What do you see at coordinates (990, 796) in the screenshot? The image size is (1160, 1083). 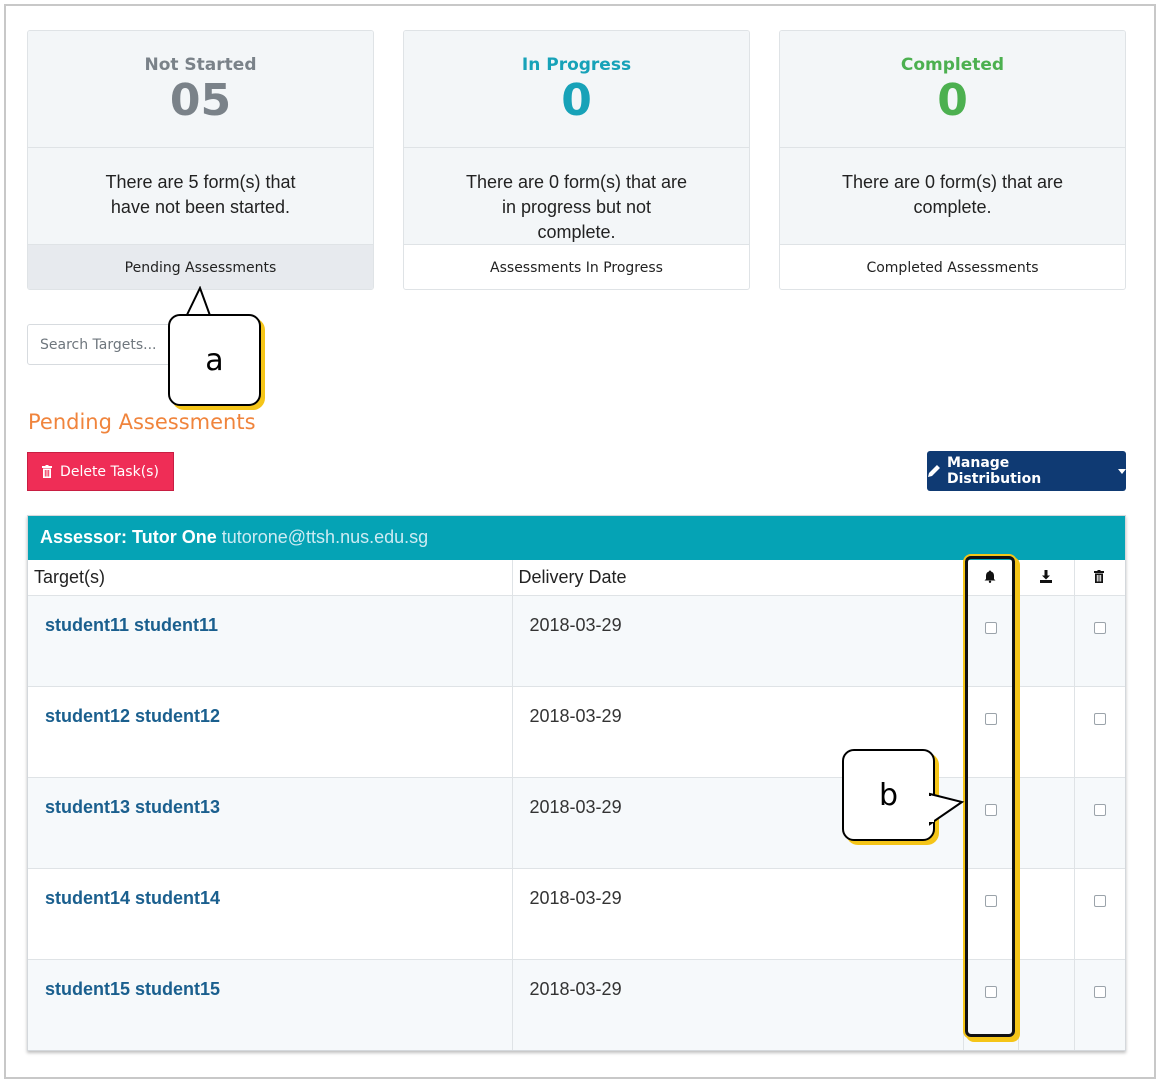 I see `reminder-column-highlight` at bounding box center [990, 796].